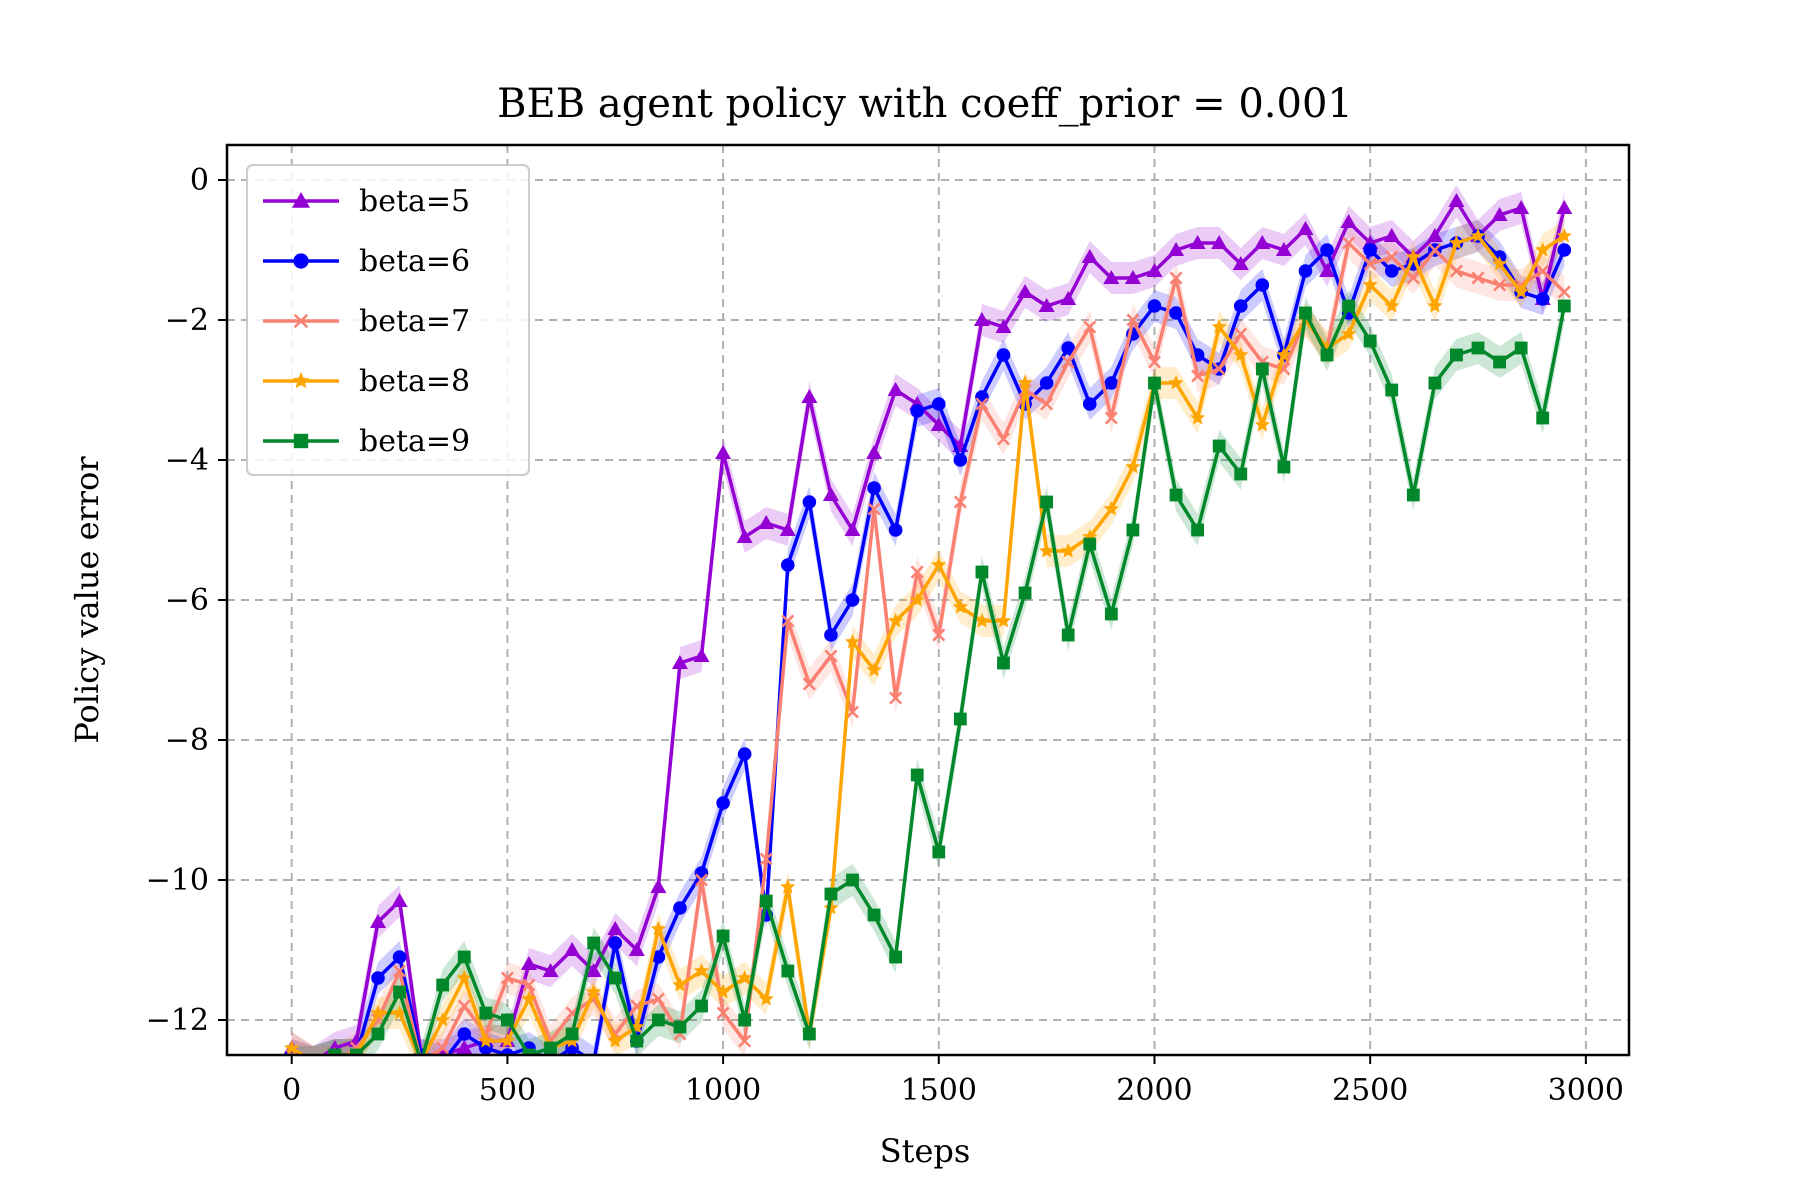 The height and width of the screenshot is (1200, 1800). I want to click on legend-entry: beta=6, so click(366, 261).